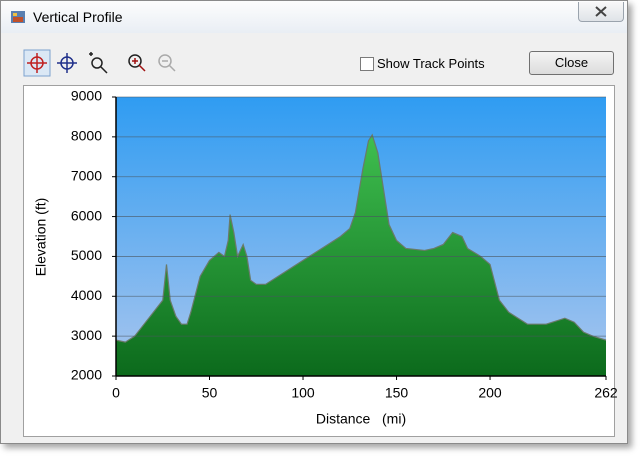 This screenshot has width=644, height=458. Describe the element at coordinates (490, 393) in the screenshot. I see `x-tick-label: 200` at that location.